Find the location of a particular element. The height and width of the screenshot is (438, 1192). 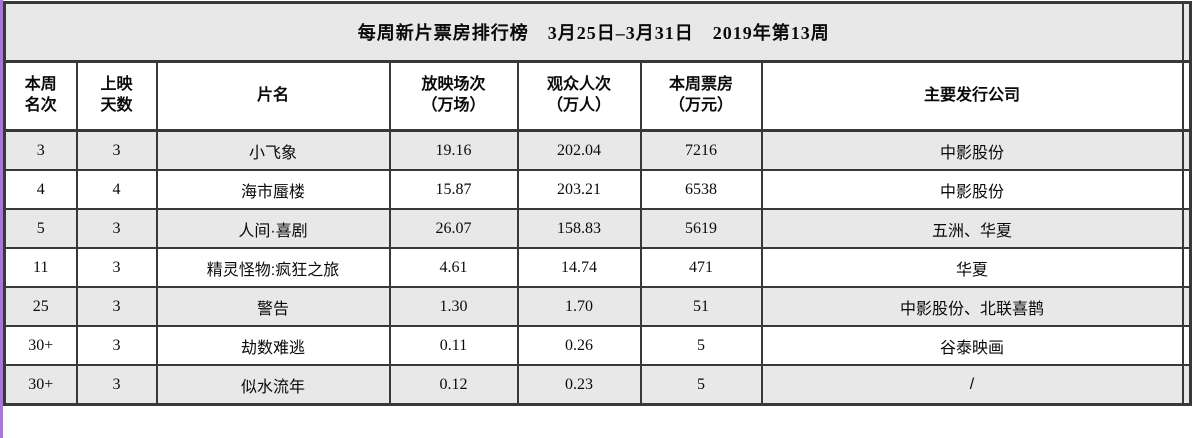

cell-film: 警告 is located at coordinates (273, 306).